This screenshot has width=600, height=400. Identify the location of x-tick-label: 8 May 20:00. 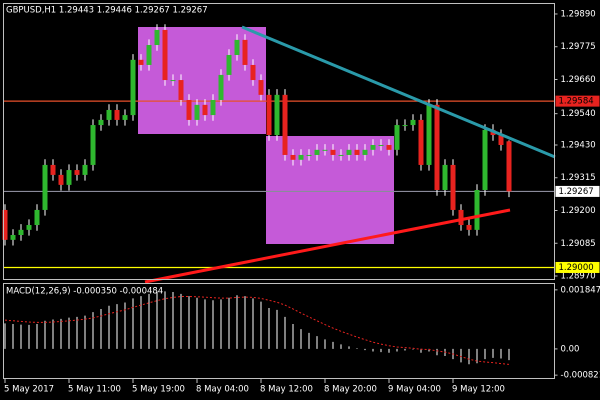
(350, 390).